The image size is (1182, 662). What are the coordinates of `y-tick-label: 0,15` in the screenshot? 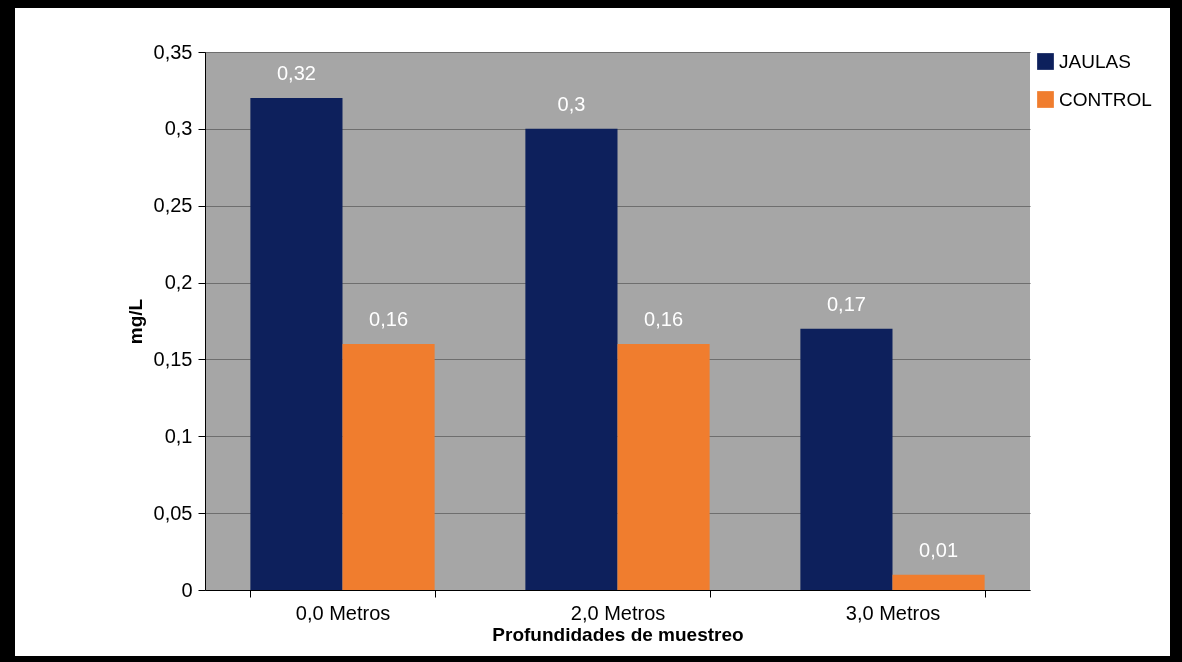 It's located at (173, 358).